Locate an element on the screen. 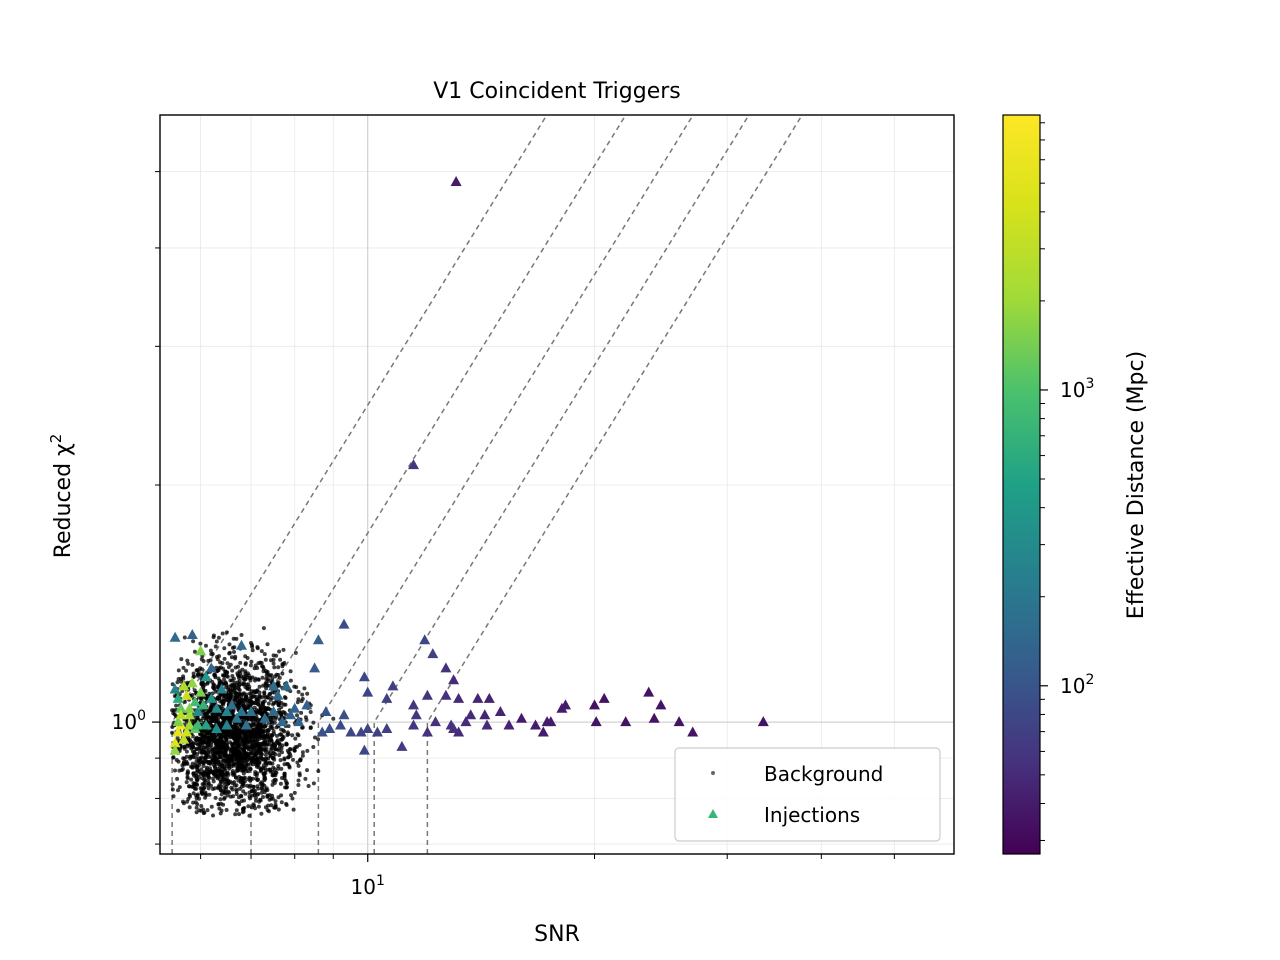 The height and width of the screenshot is (960, 1280). legend-injections-marker is located at coordinates (713, 813).